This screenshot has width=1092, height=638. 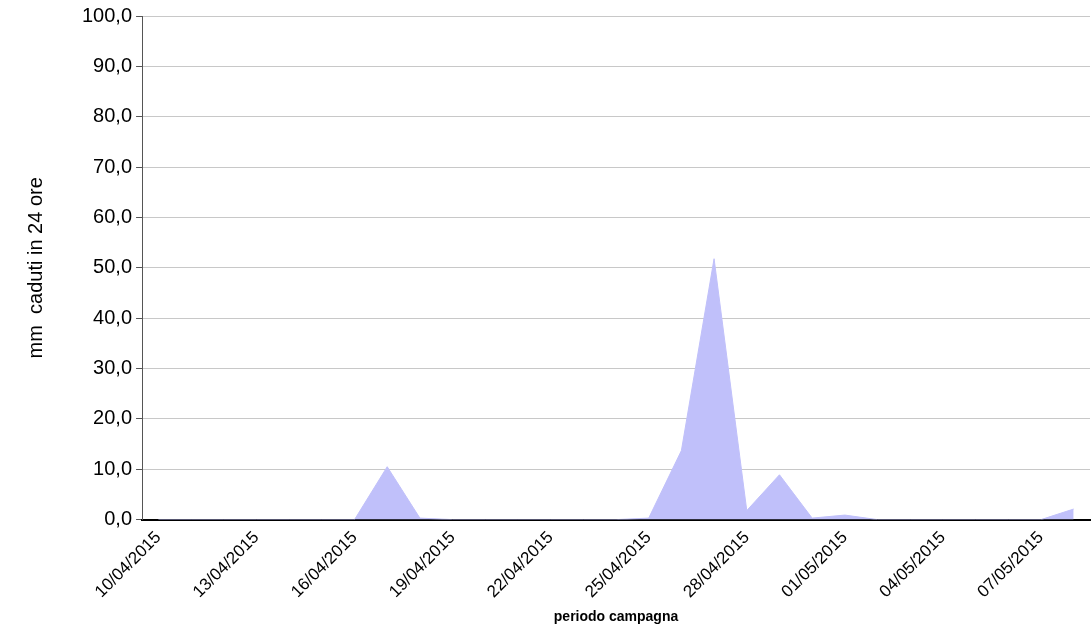 I want to click on y-tick-label: 0,0, so click(x=118, y=518).